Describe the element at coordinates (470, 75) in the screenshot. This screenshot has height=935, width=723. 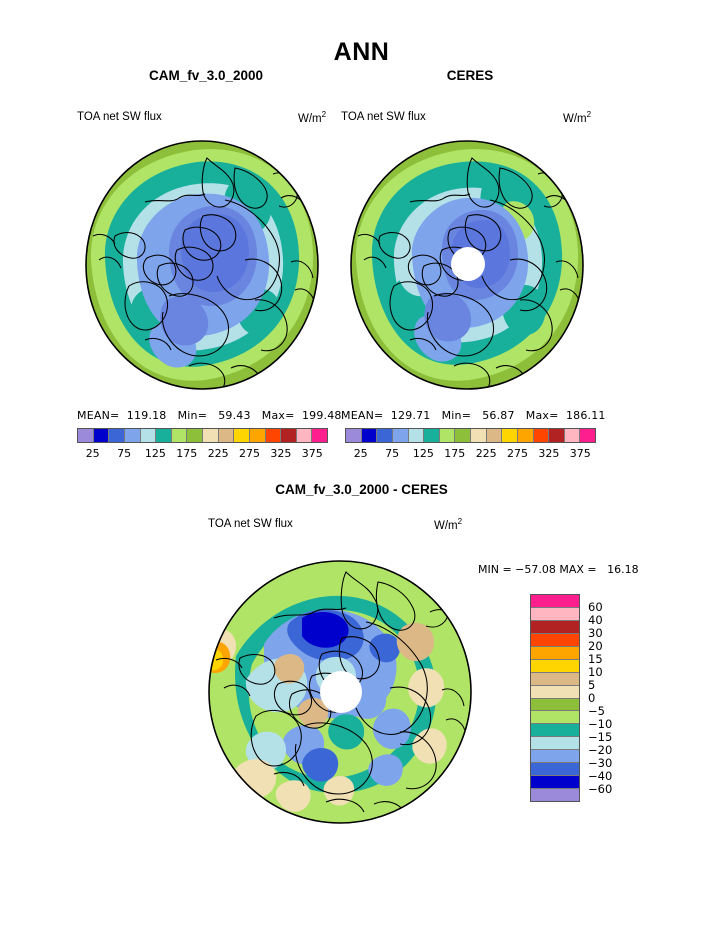
I see `panel-title-obs: CERES` at that location.